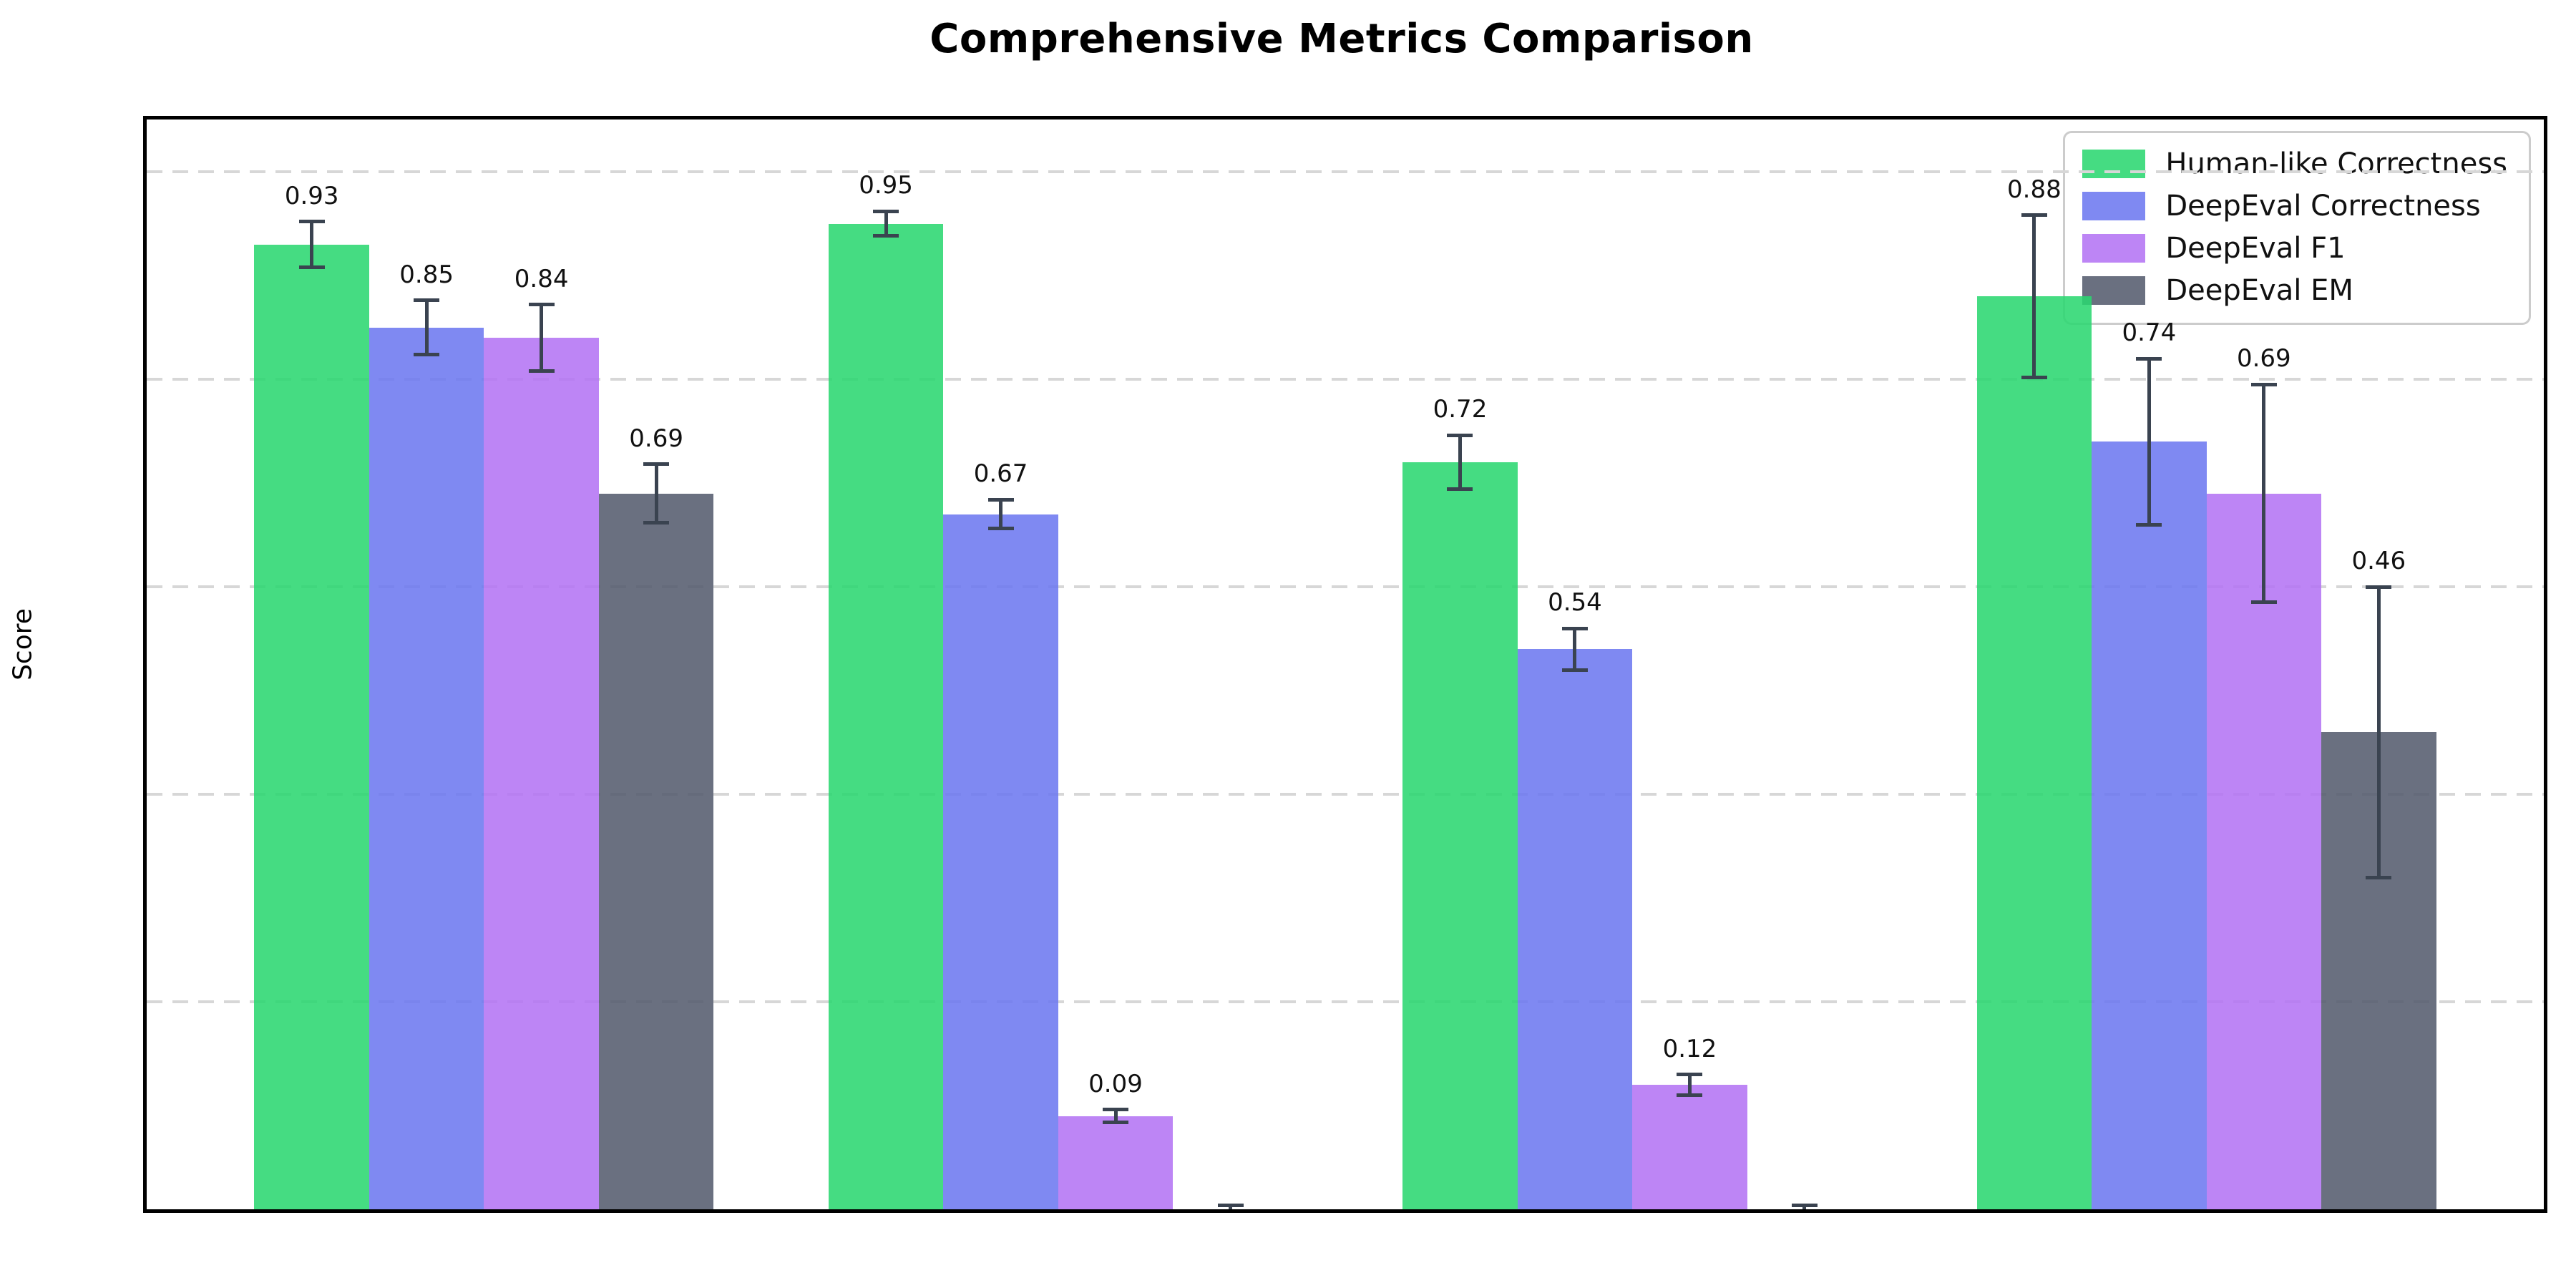 The height and width of the screenshot is (1288, 2576). What do you see at coordinates (2323, 206) in the screenshot?
I see `legend-label: DeepEval Correctness` at bounding box center [2323, 206].